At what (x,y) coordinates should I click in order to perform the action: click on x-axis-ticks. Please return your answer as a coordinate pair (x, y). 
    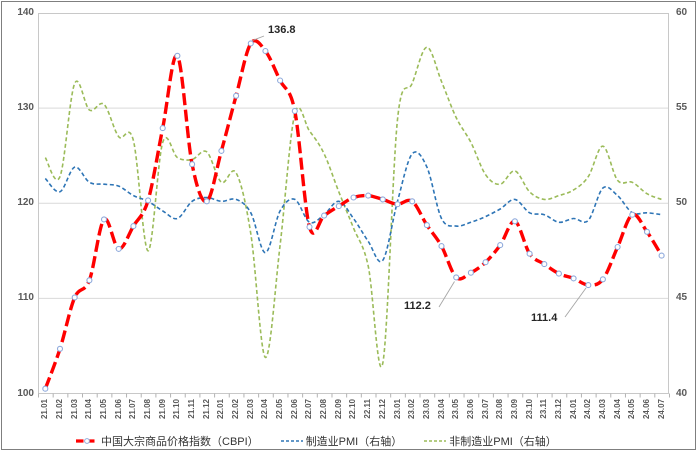
    Looking at the image, I should click on (354, 395).